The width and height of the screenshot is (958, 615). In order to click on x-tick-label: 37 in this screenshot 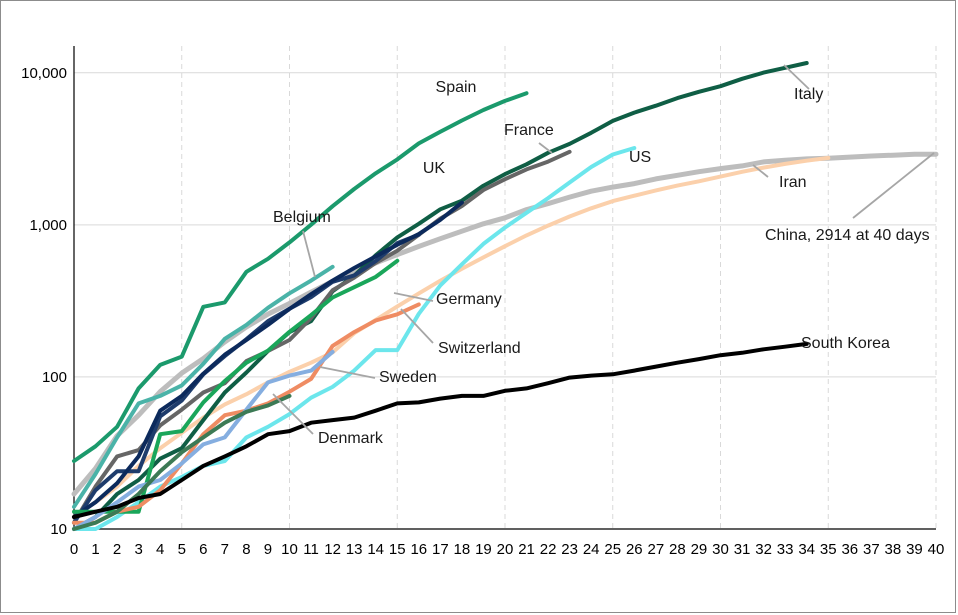, I will do `click(871, 549)`.